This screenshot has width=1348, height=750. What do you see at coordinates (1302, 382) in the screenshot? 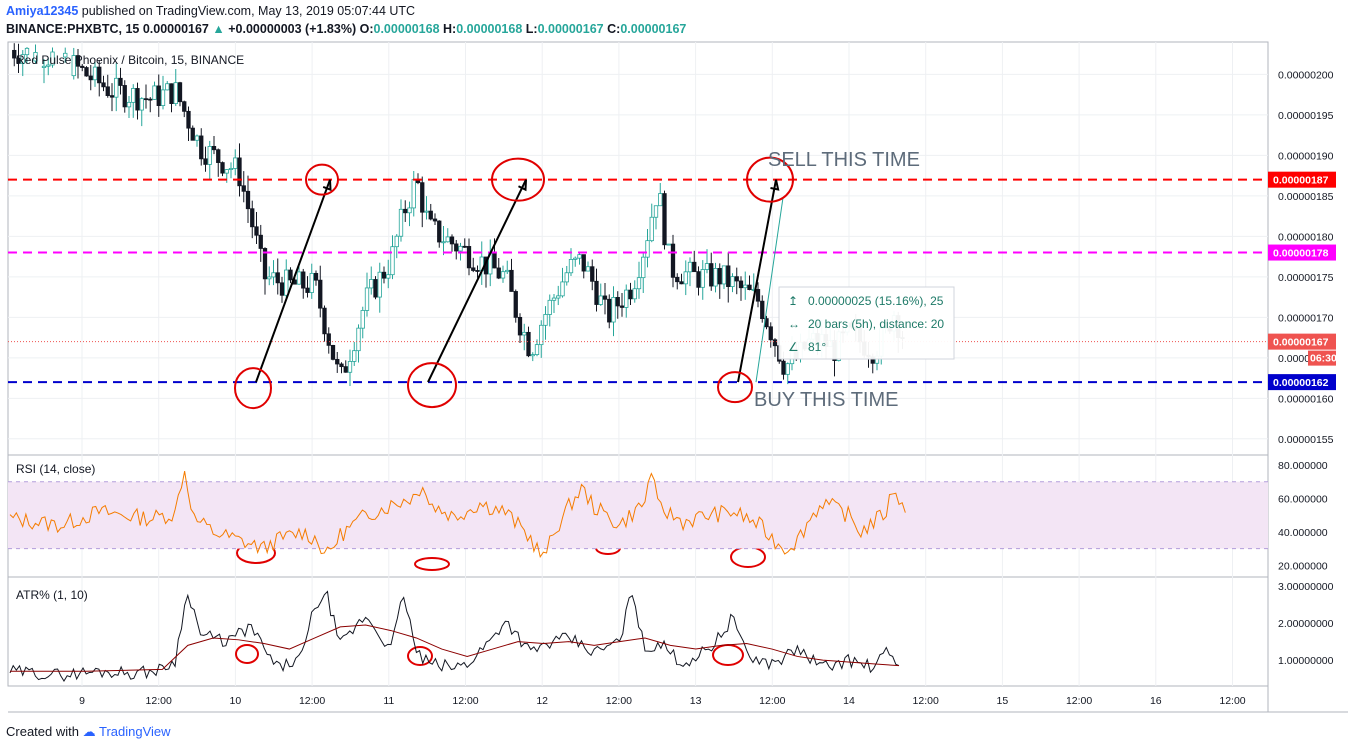
I see `support-level-tag` at bounding box center [1302, 382].